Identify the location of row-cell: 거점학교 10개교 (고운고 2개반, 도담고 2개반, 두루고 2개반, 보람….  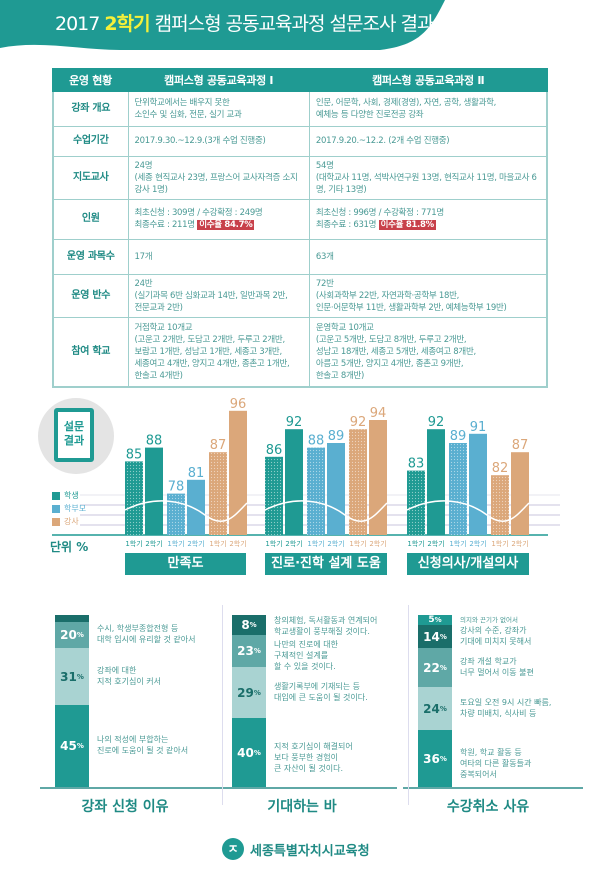
(218, 352).